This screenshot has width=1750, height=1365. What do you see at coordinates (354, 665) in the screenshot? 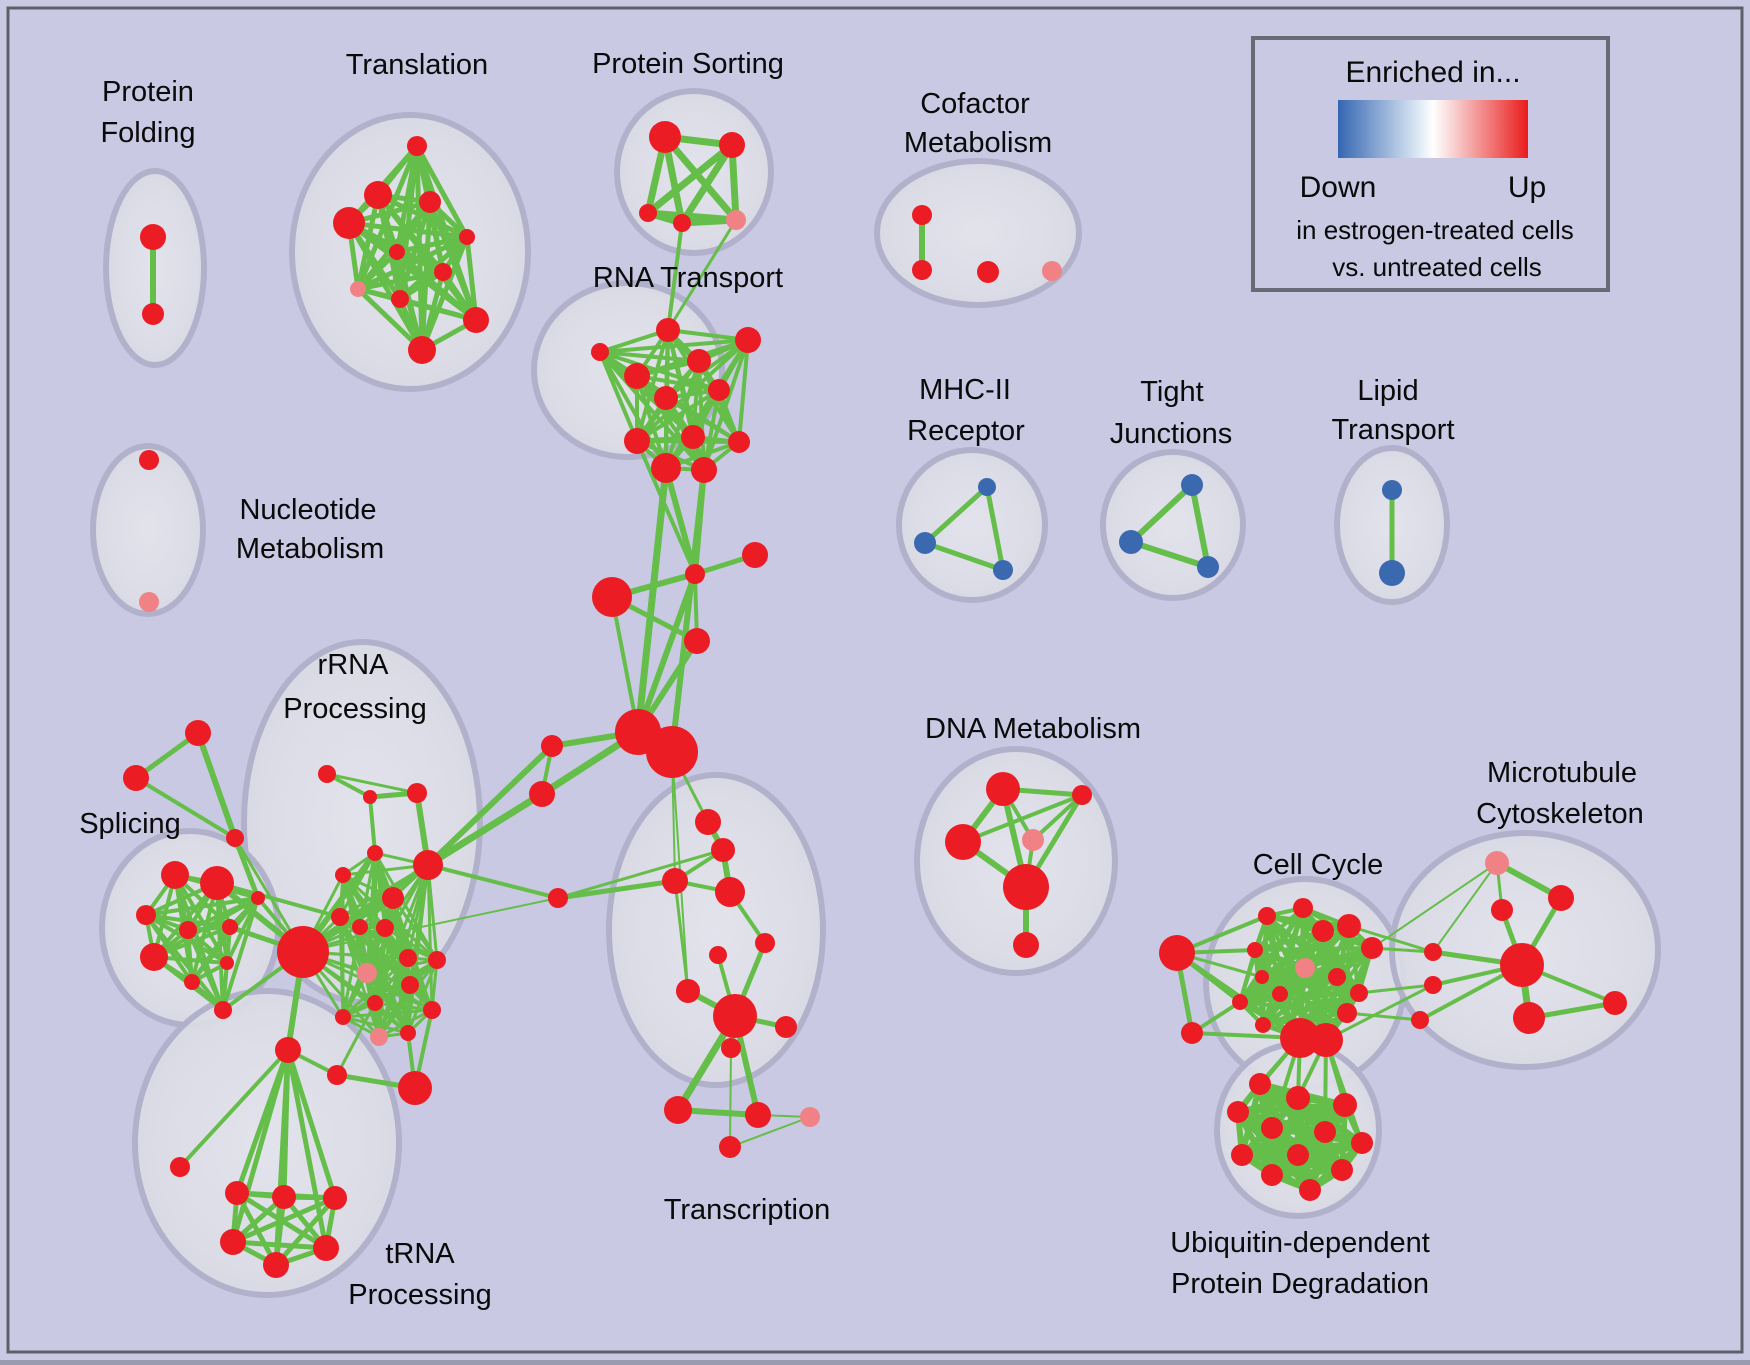
I see `rrna-processing-label: rRNA` at bounding box center [354, 665].